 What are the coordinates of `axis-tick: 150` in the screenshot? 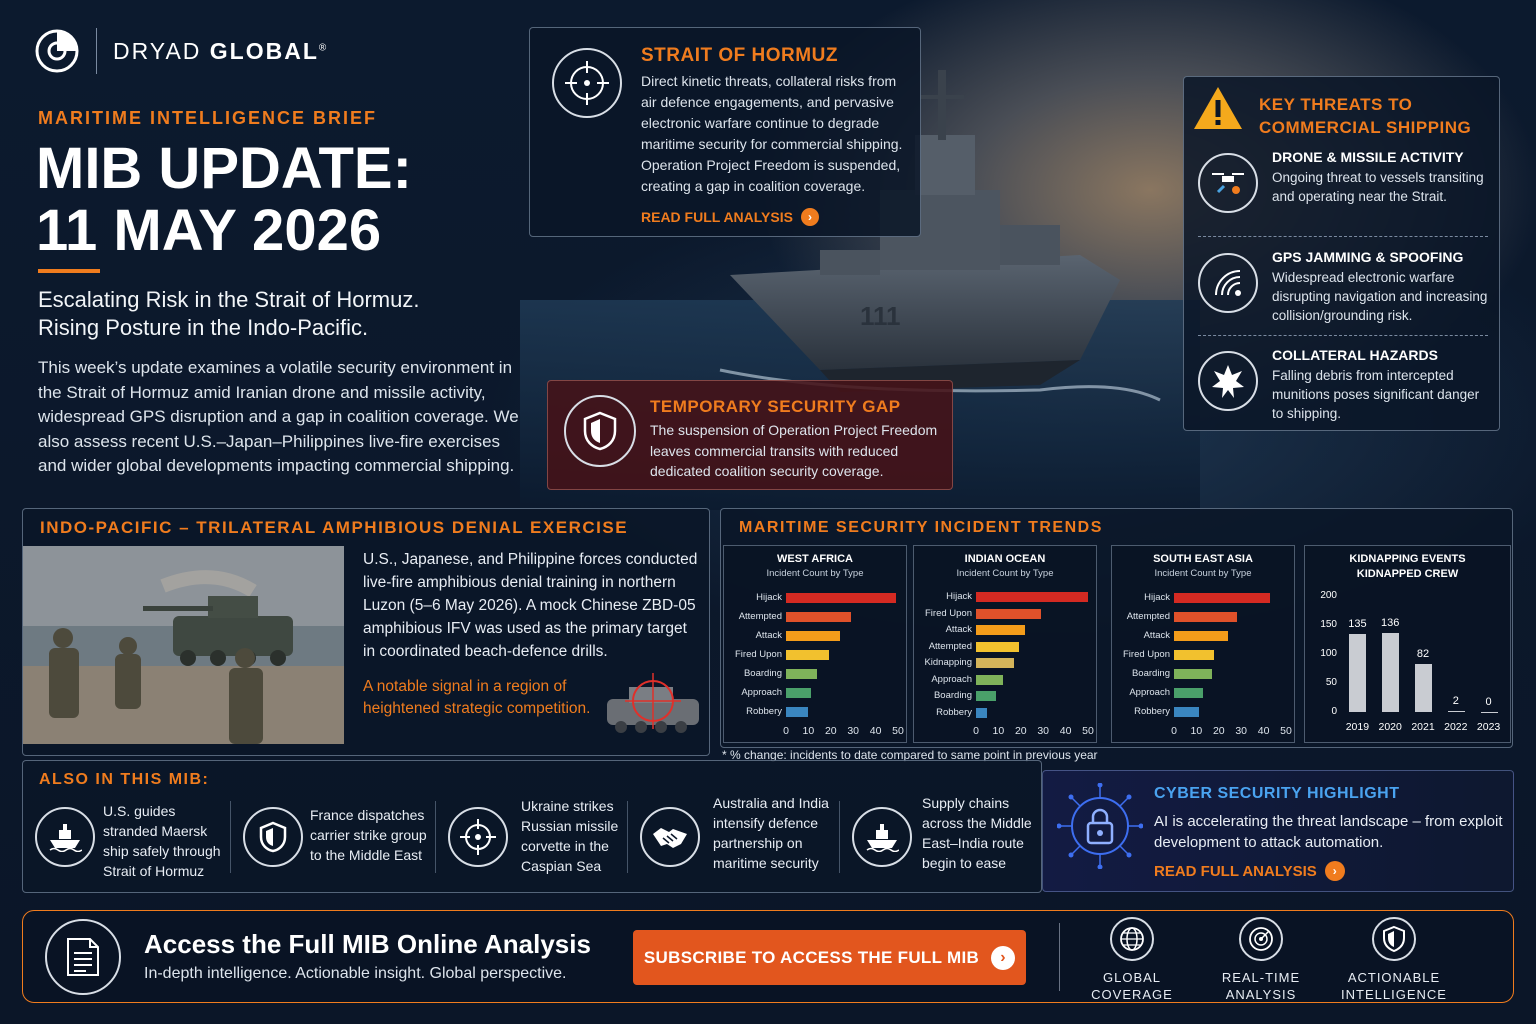 It's located at (1328, 624).